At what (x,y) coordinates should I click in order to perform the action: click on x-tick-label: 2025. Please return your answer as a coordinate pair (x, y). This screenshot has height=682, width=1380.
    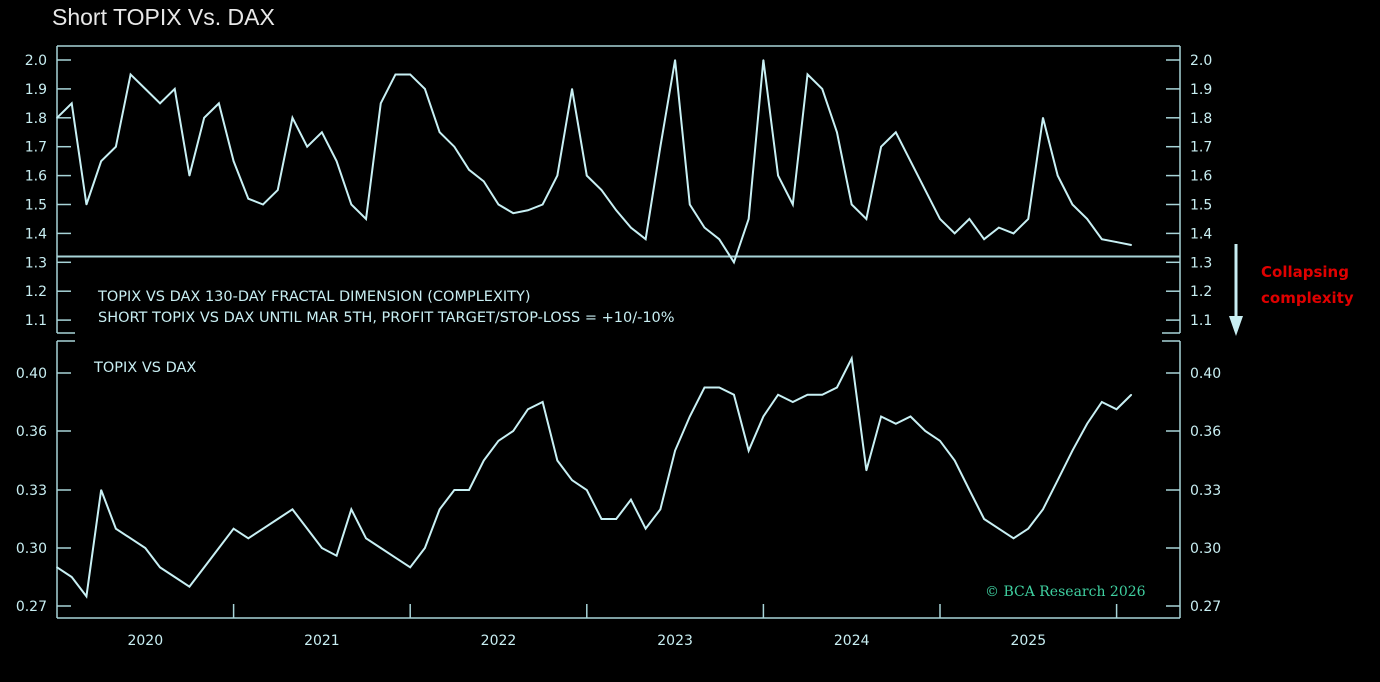
    Looking at the image, I should click on (1028, 641).